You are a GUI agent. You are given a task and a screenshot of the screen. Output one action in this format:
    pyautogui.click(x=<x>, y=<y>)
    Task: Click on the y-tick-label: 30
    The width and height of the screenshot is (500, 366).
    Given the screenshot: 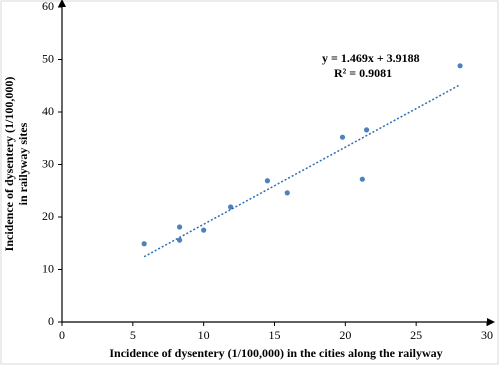 What is the action you would take?
    pyautogui.click(x=48, y=163)
    